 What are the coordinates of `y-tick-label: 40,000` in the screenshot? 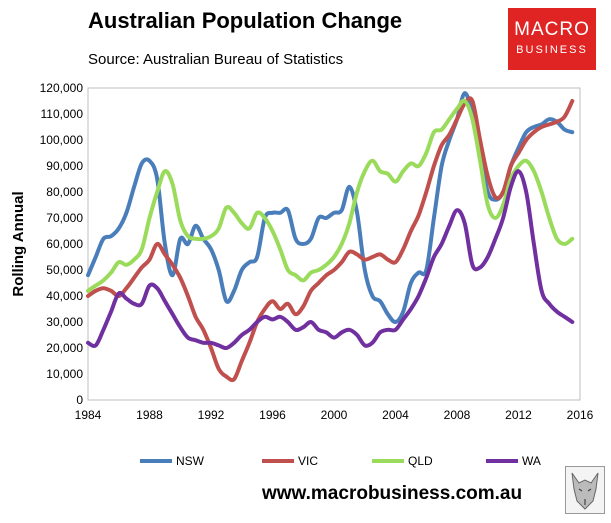 It's located at (64, 296).